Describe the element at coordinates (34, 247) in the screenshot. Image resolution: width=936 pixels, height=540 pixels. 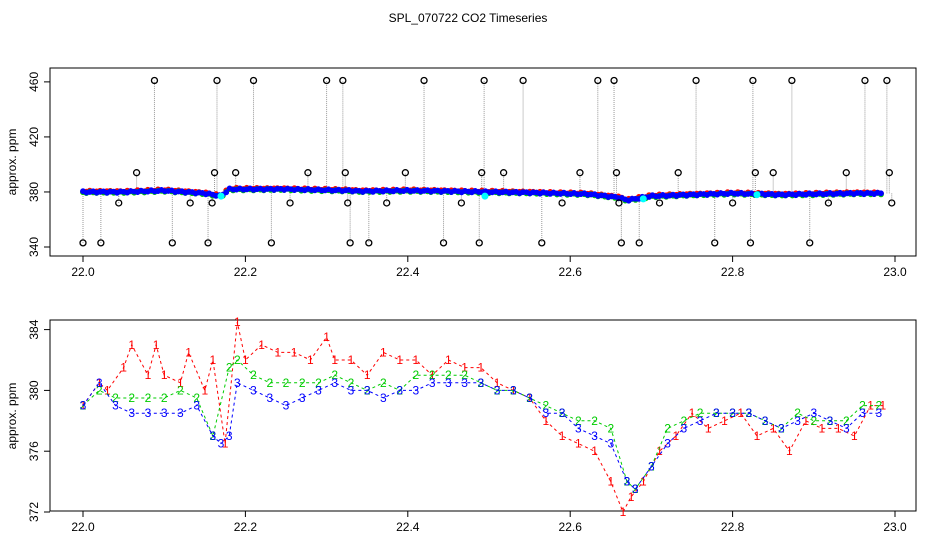
I see `top-y-tick-label: 340` at that location.